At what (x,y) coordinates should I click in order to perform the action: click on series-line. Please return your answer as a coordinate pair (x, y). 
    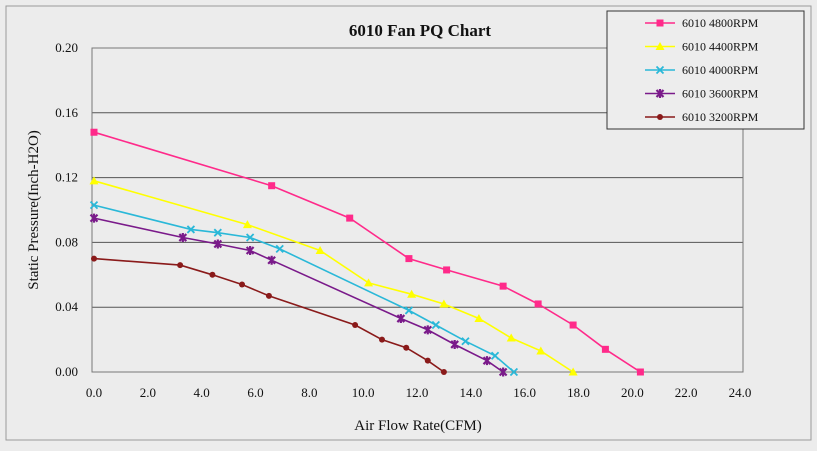
    Looking at the image, I should click on (269, 315).